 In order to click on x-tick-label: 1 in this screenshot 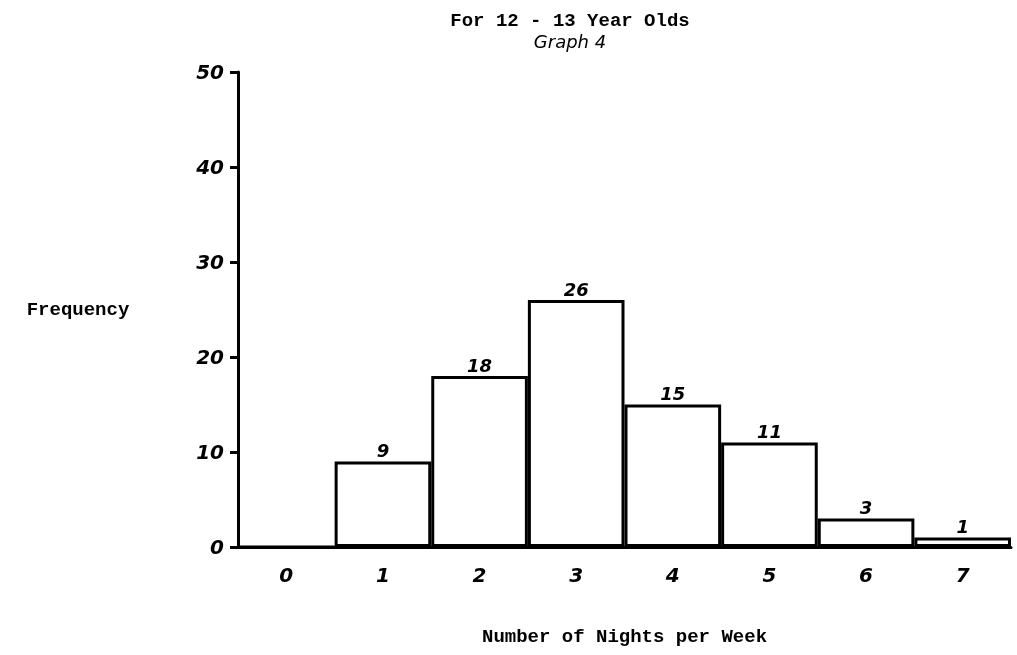, I will do `click(382, 575)`.